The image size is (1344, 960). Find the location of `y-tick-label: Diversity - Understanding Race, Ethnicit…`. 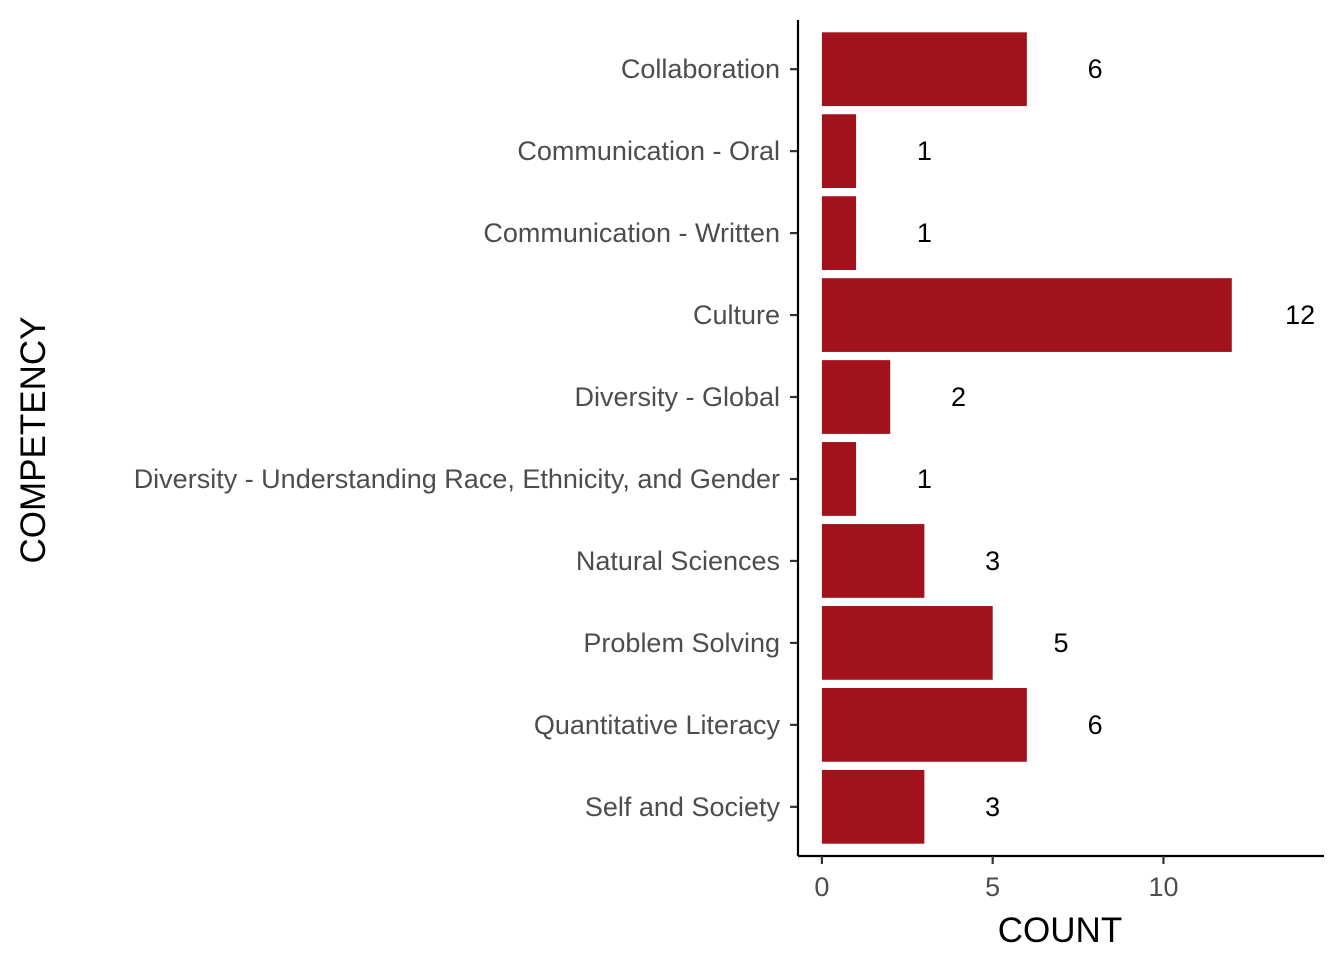

y-tick-label: Diversity - Understanding Race, Ethnicit… is located at coordinates (457, 479).